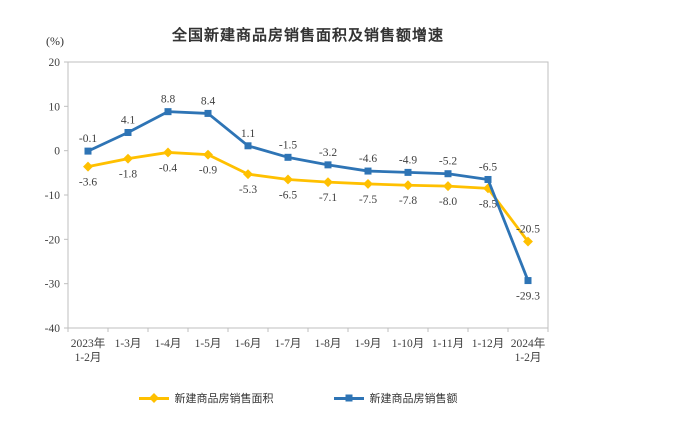  What do you see at coordinates (368, 159) in the screenshot?
I see `data-label-sales-amount: -4.6` at bounding box center [368, 159].